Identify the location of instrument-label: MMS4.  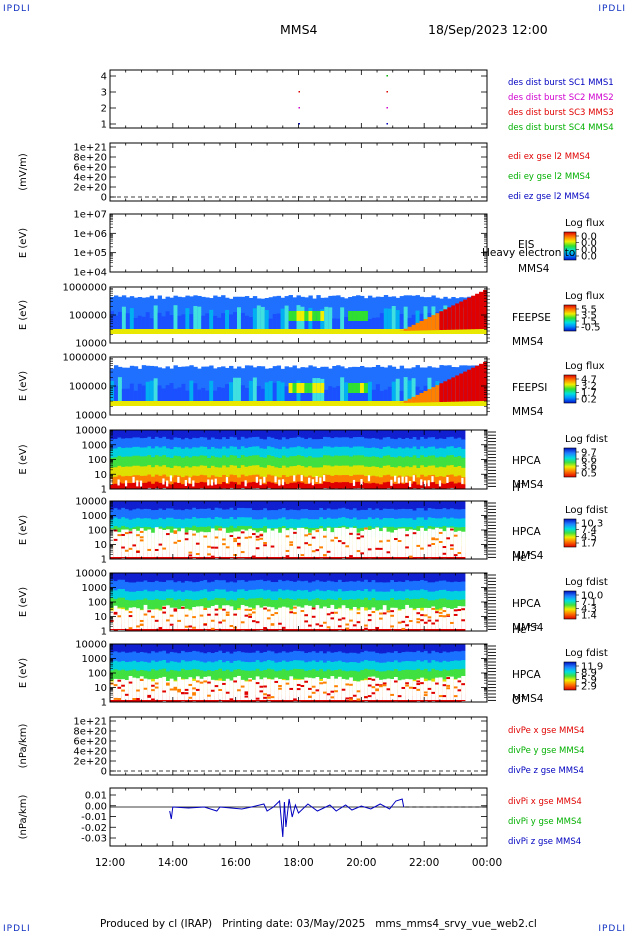
(528, 628).